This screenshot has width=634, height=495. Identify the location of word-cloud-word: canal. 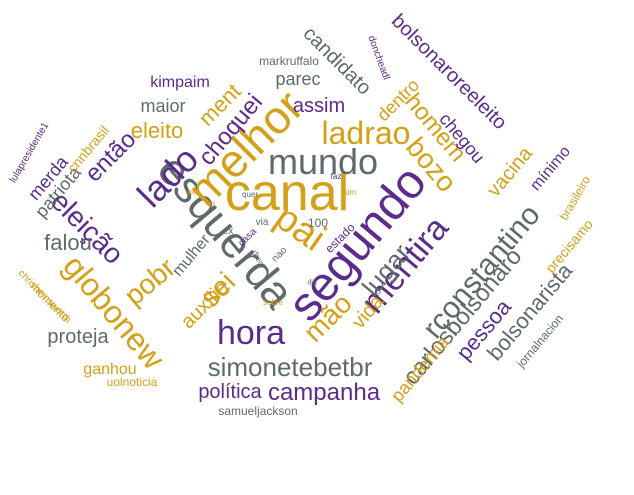
(287, 193).